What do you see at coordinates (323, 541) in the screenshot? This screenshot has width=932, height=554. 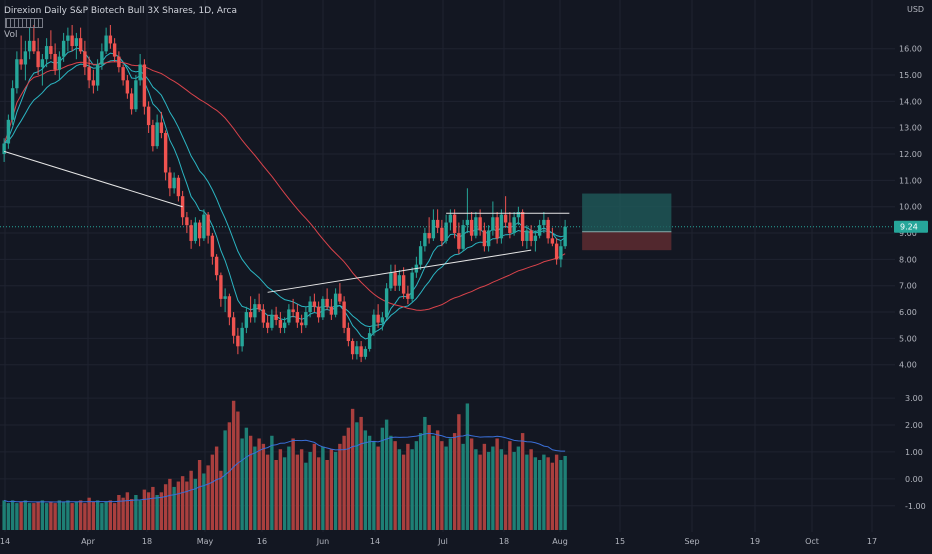 I see `time-tick-label: Jun` at bounding box center [323, 541].